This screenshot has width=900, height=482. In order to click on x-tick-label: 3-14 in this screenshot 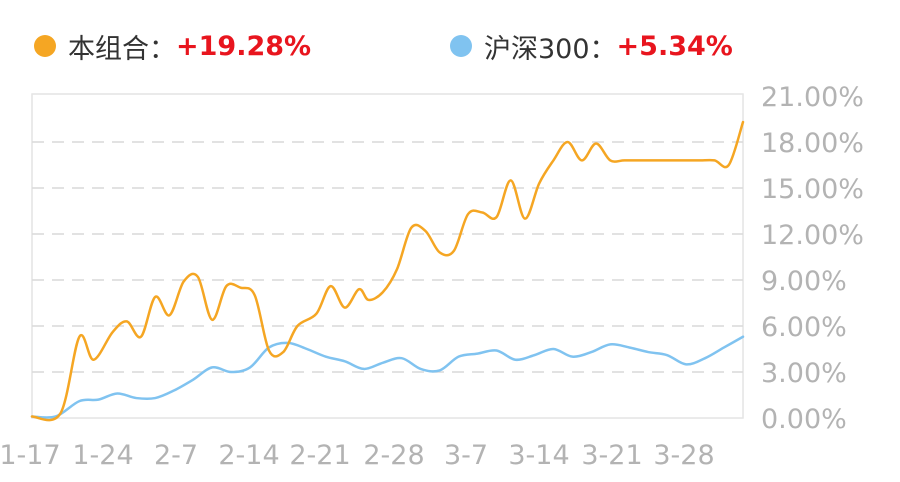, I will do `click(538, 455)`.